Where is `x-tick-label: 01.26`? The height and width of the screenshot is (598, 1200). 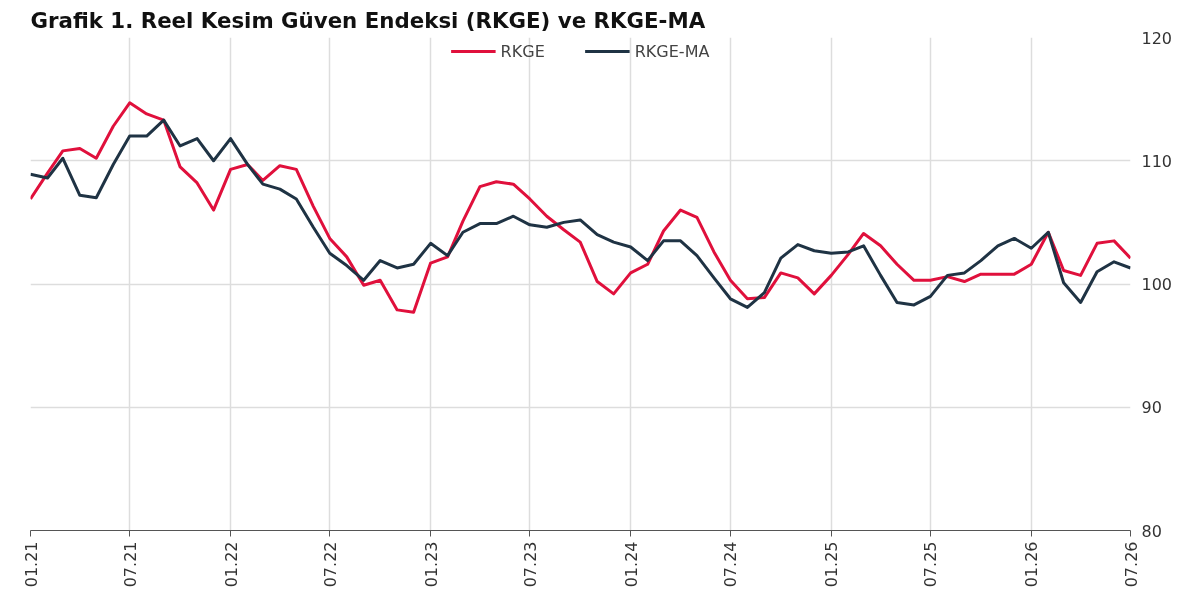 x-tick-label: 01.26 is located at coordinates (1032, 564).